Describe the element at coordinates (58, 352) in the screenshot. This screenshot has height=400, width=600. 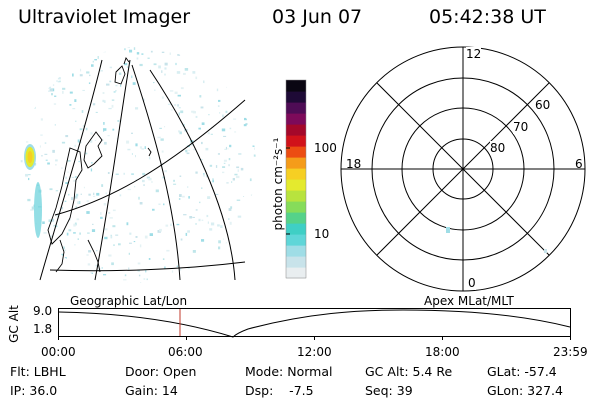
I see `time-tick-0000: 00:00` at that location.